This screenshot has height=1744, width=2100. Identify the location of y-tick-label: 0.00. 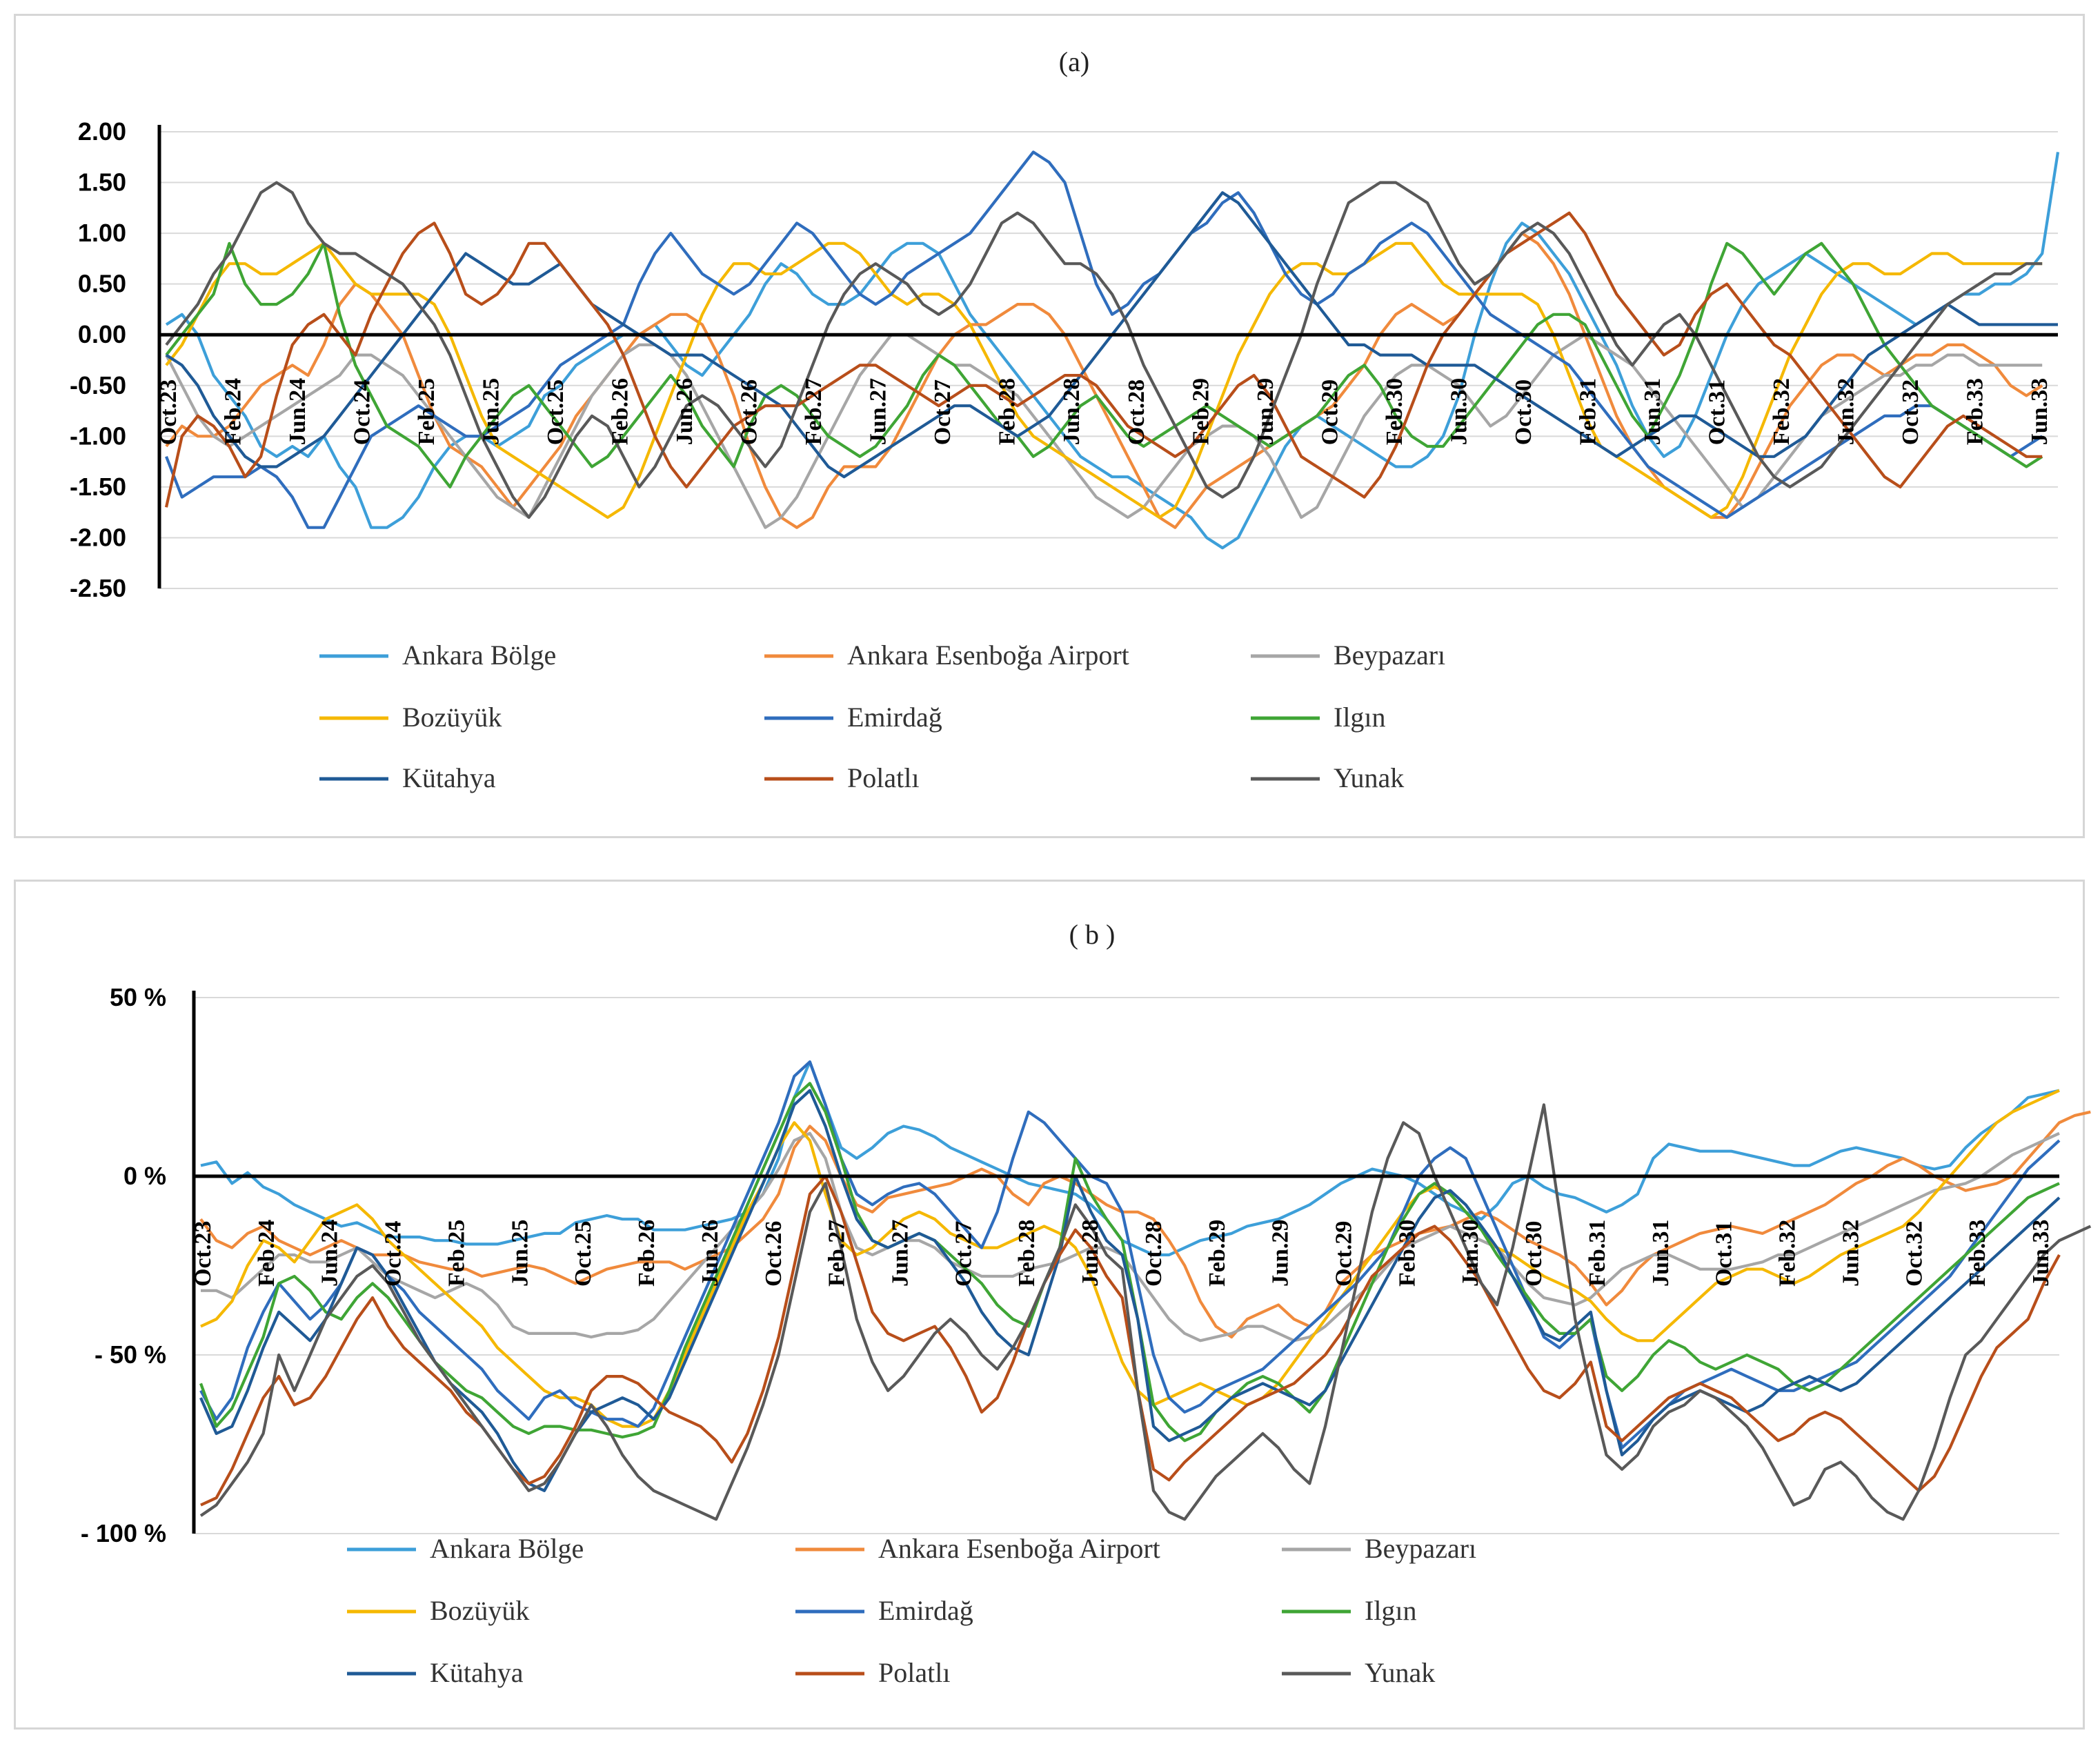
(102, 334).